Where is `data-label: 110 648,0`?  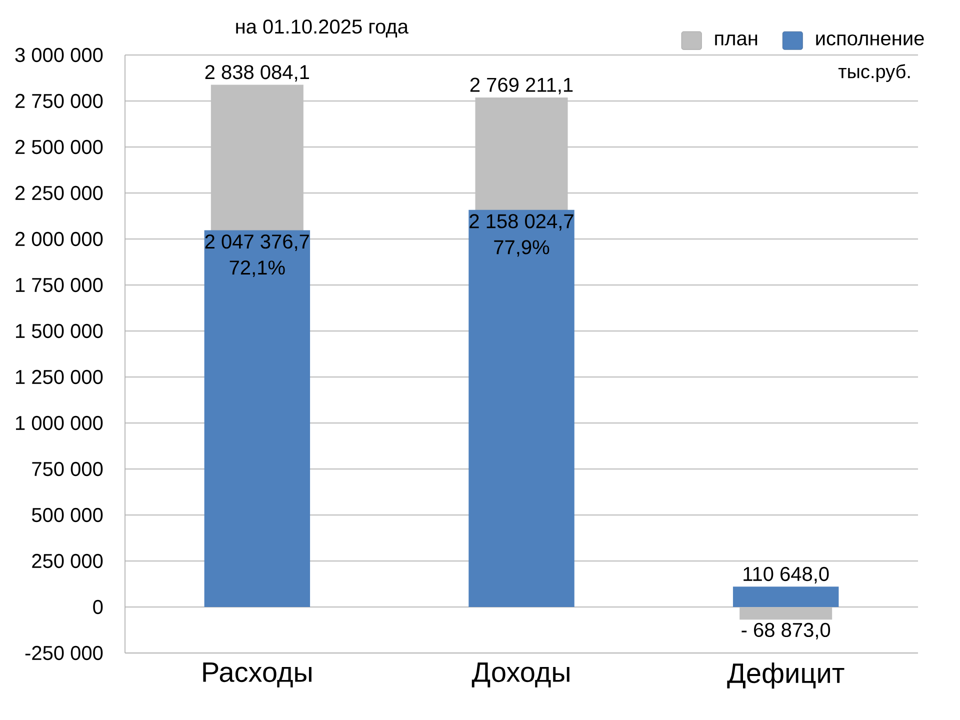 data-label: 110 648,0 is located at coordinates (786, 575).